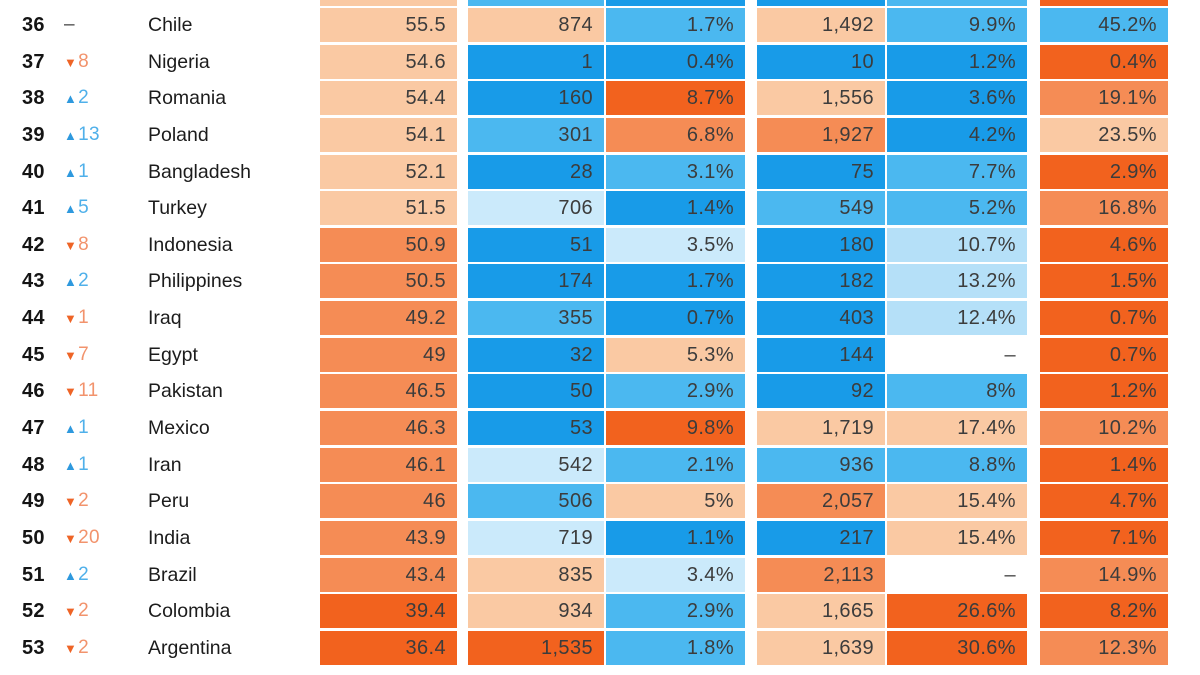 The width and height of the screenshot is (1200, 675). Describe the element at coordinates (536, 98) in the screenshot. I see `heatmap-cell: 160` at that location.